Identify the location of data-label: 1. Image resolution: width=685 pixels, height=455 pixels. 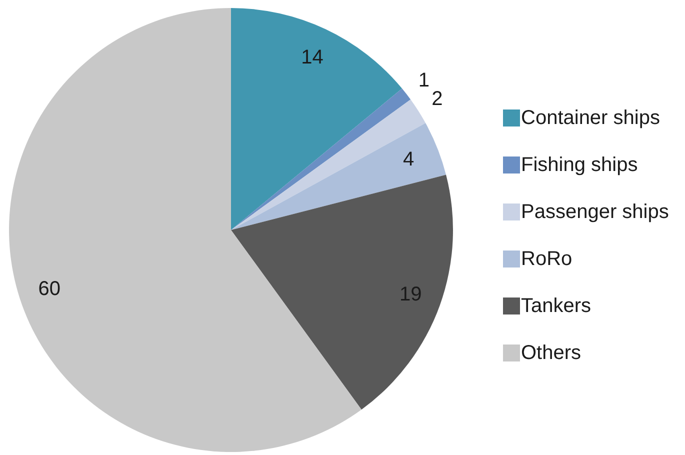
(424, 80).